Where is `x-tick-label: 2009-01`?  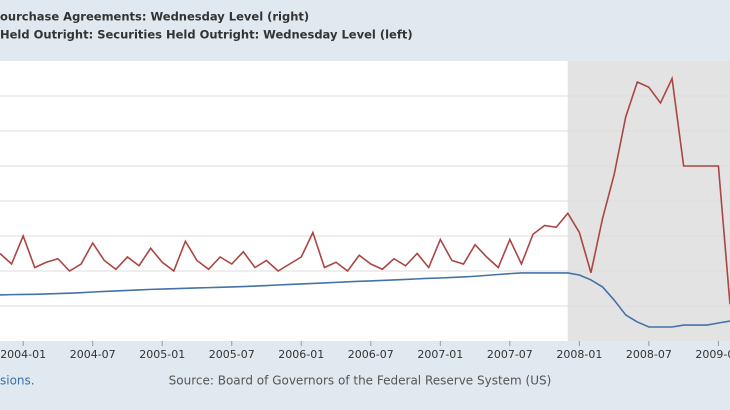
x-tick-label: 2009-01 is located at coordinates (712, 354).